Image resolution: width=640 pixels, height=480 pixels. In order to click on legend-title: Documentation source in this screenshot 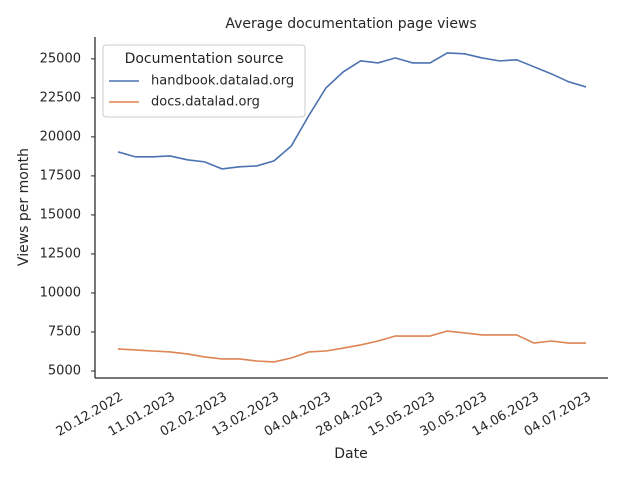, I will do `click(204, 59)`.